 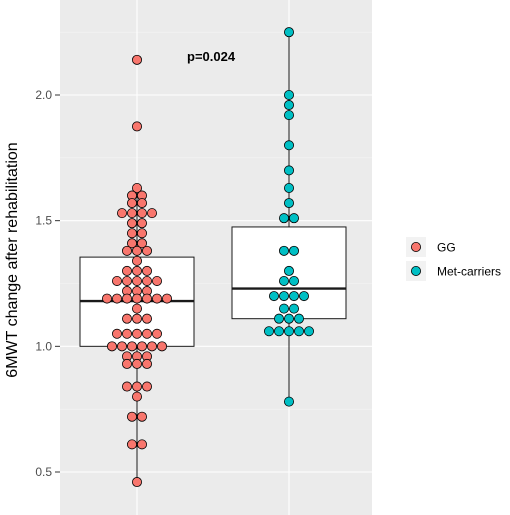 I want to click on legend-key-met-carriers, so click(x=415, y=270).